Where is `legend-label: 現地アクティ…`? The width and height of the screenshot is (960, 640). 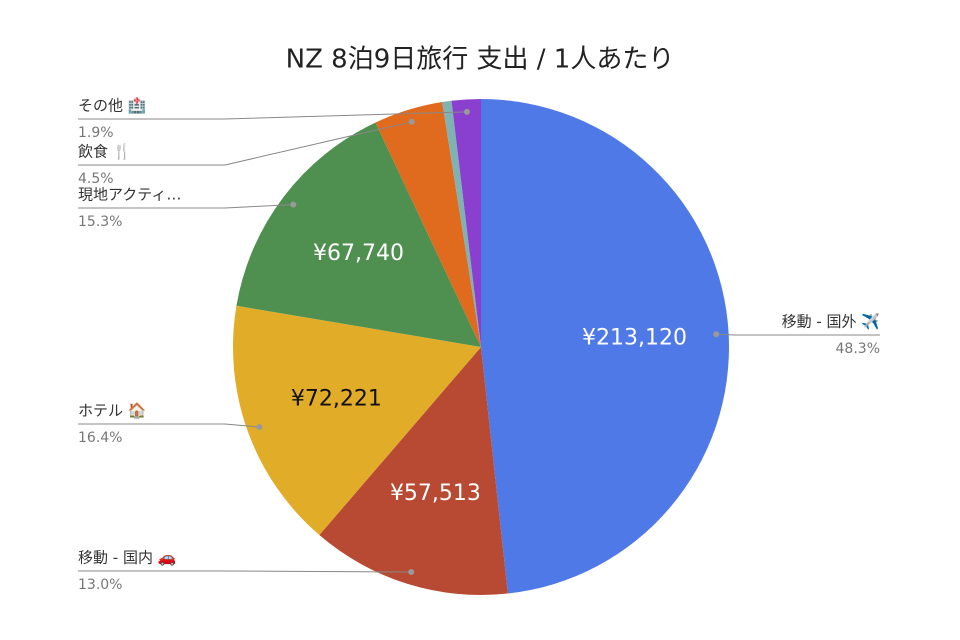 legend-label: 現地アクティ… is located at coordinates (129, 195).